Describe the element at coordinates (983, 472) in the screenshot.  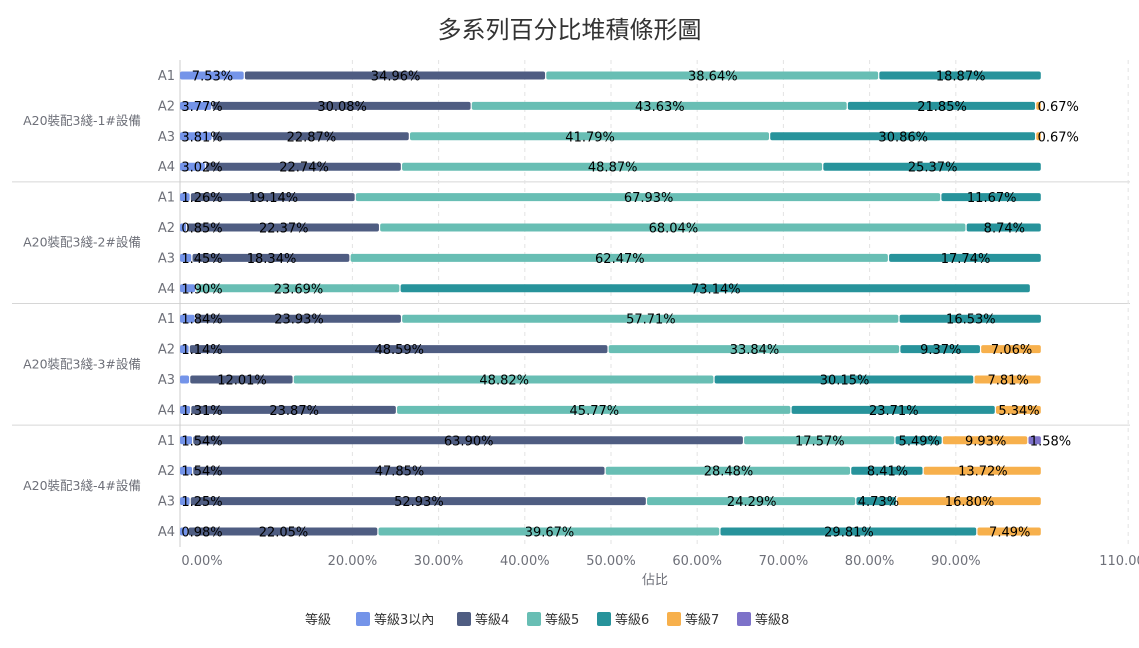
I see `data-label: 13.72%` at that location.